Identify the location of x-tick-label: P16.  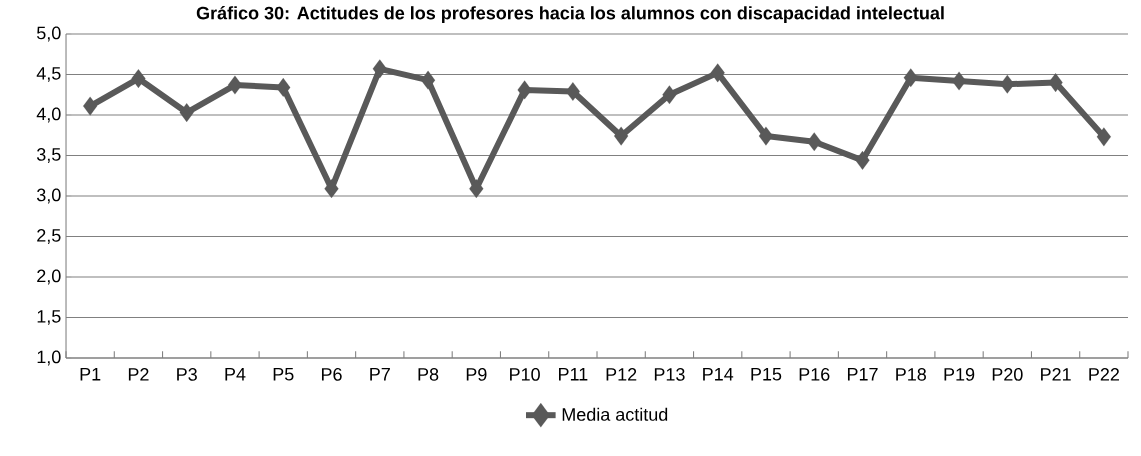
(814, 374).